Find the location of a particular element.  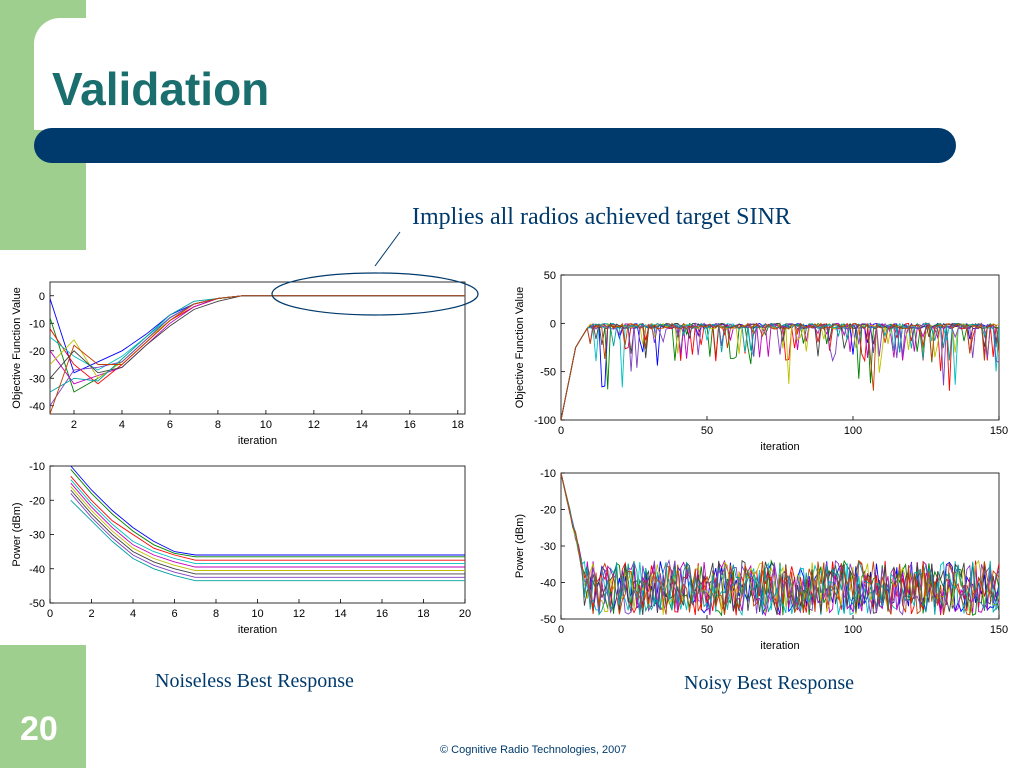

callout-text: Implies all radios achieved target SINR is located at coordinates (601, 217).